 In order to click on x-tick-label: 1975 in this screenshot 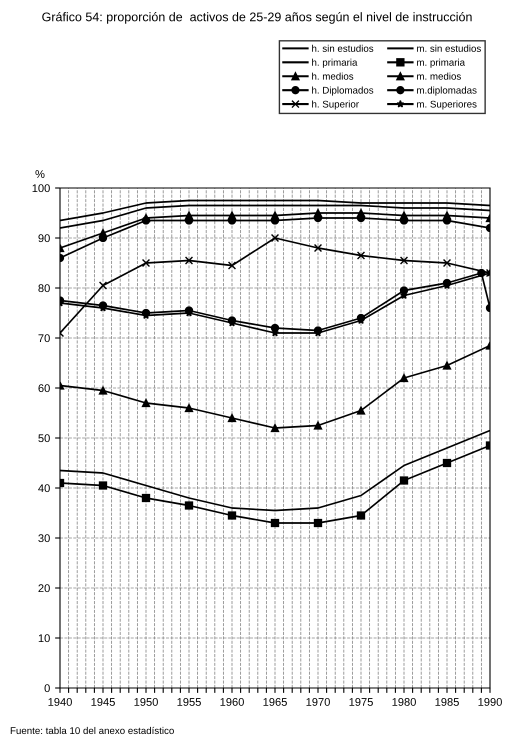, I will do `click(361, 702)`.